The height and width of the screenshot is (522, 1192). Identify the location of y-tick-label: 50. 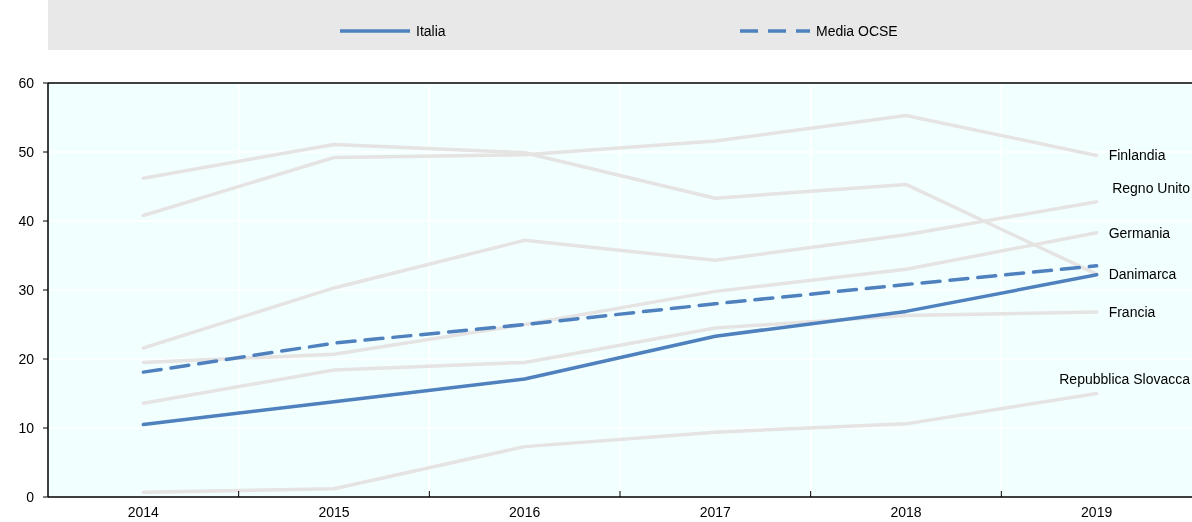
(26, 151).